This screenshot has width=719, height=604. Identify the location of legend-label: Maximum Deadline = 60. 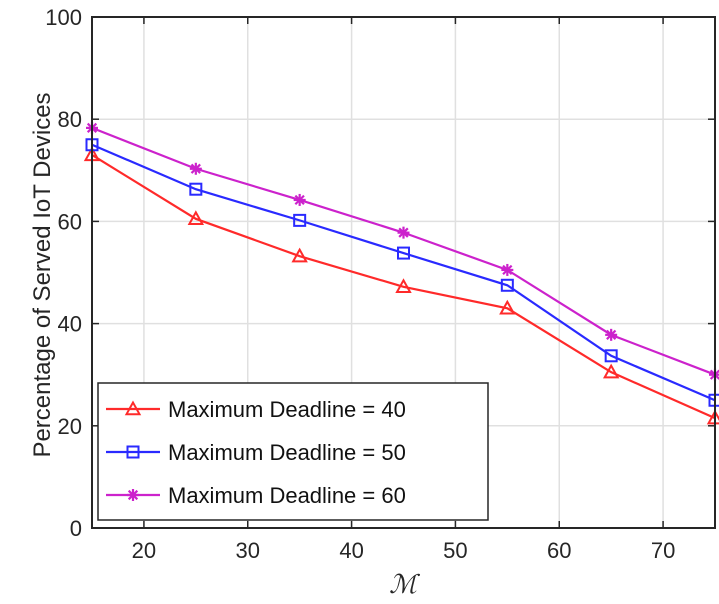
(287, 495).